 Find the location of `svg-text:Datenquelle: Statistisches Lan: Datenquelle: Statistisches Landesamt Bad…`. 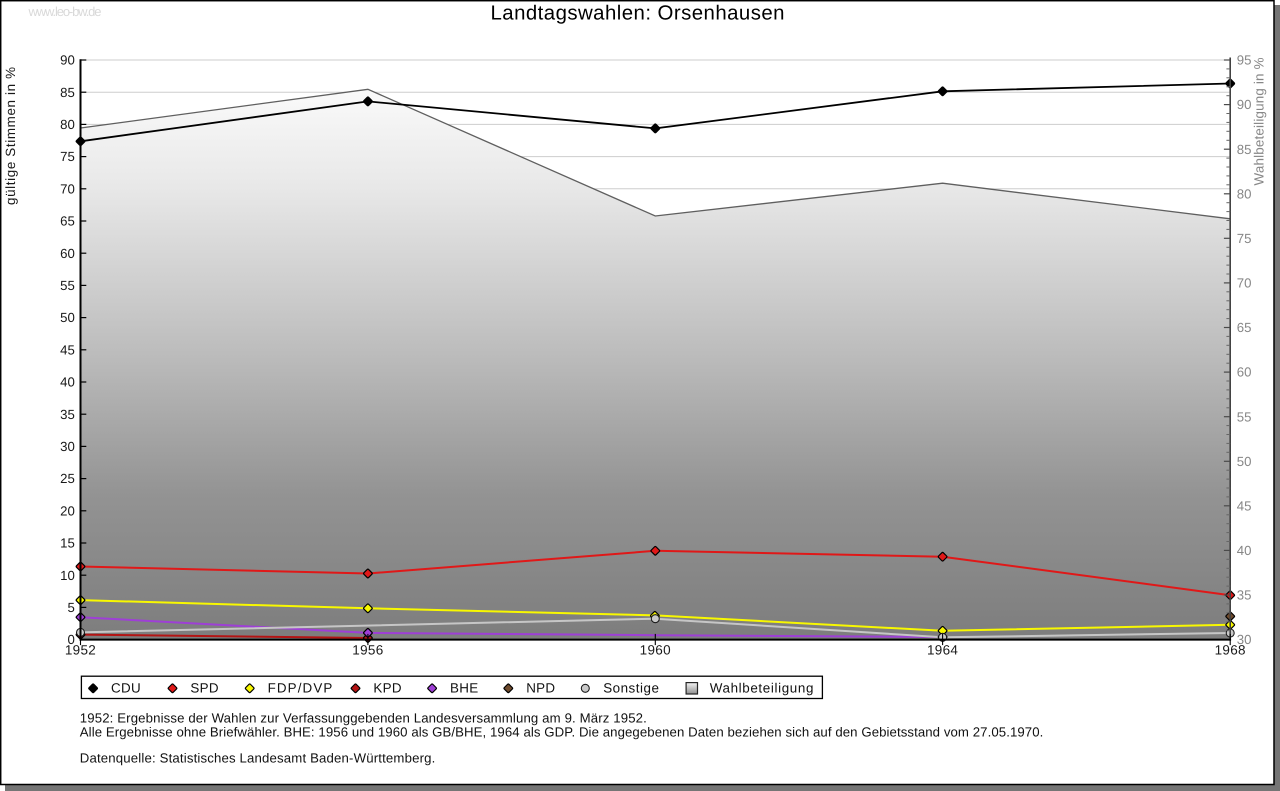

svg-text:Datenquelle: Statistisches Lan: Datenquelle: Statistisches Landesamt Bad… is located at coordinates (258, 757).